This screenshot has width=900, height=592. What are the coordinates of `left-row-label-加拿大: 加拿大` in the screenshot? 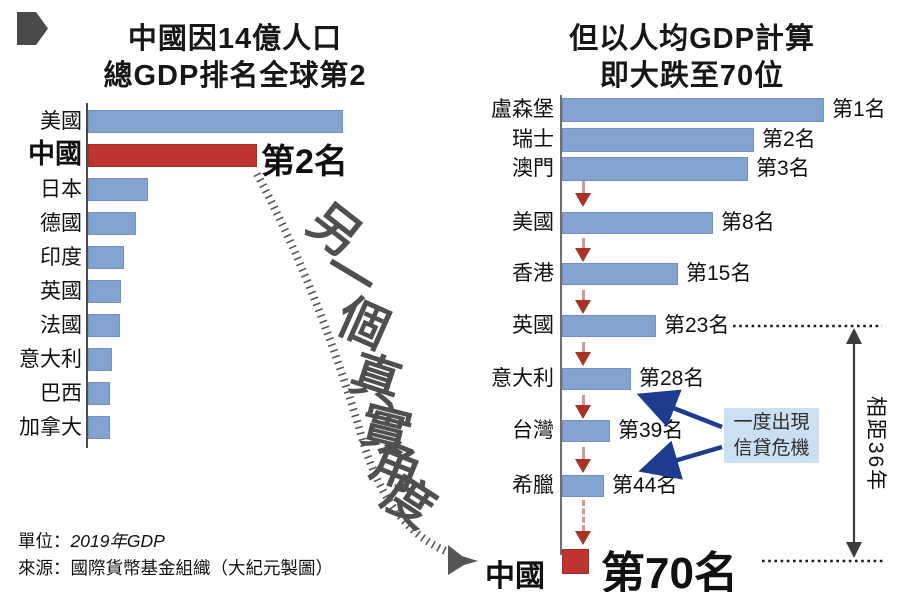 It's located at (50, 427).